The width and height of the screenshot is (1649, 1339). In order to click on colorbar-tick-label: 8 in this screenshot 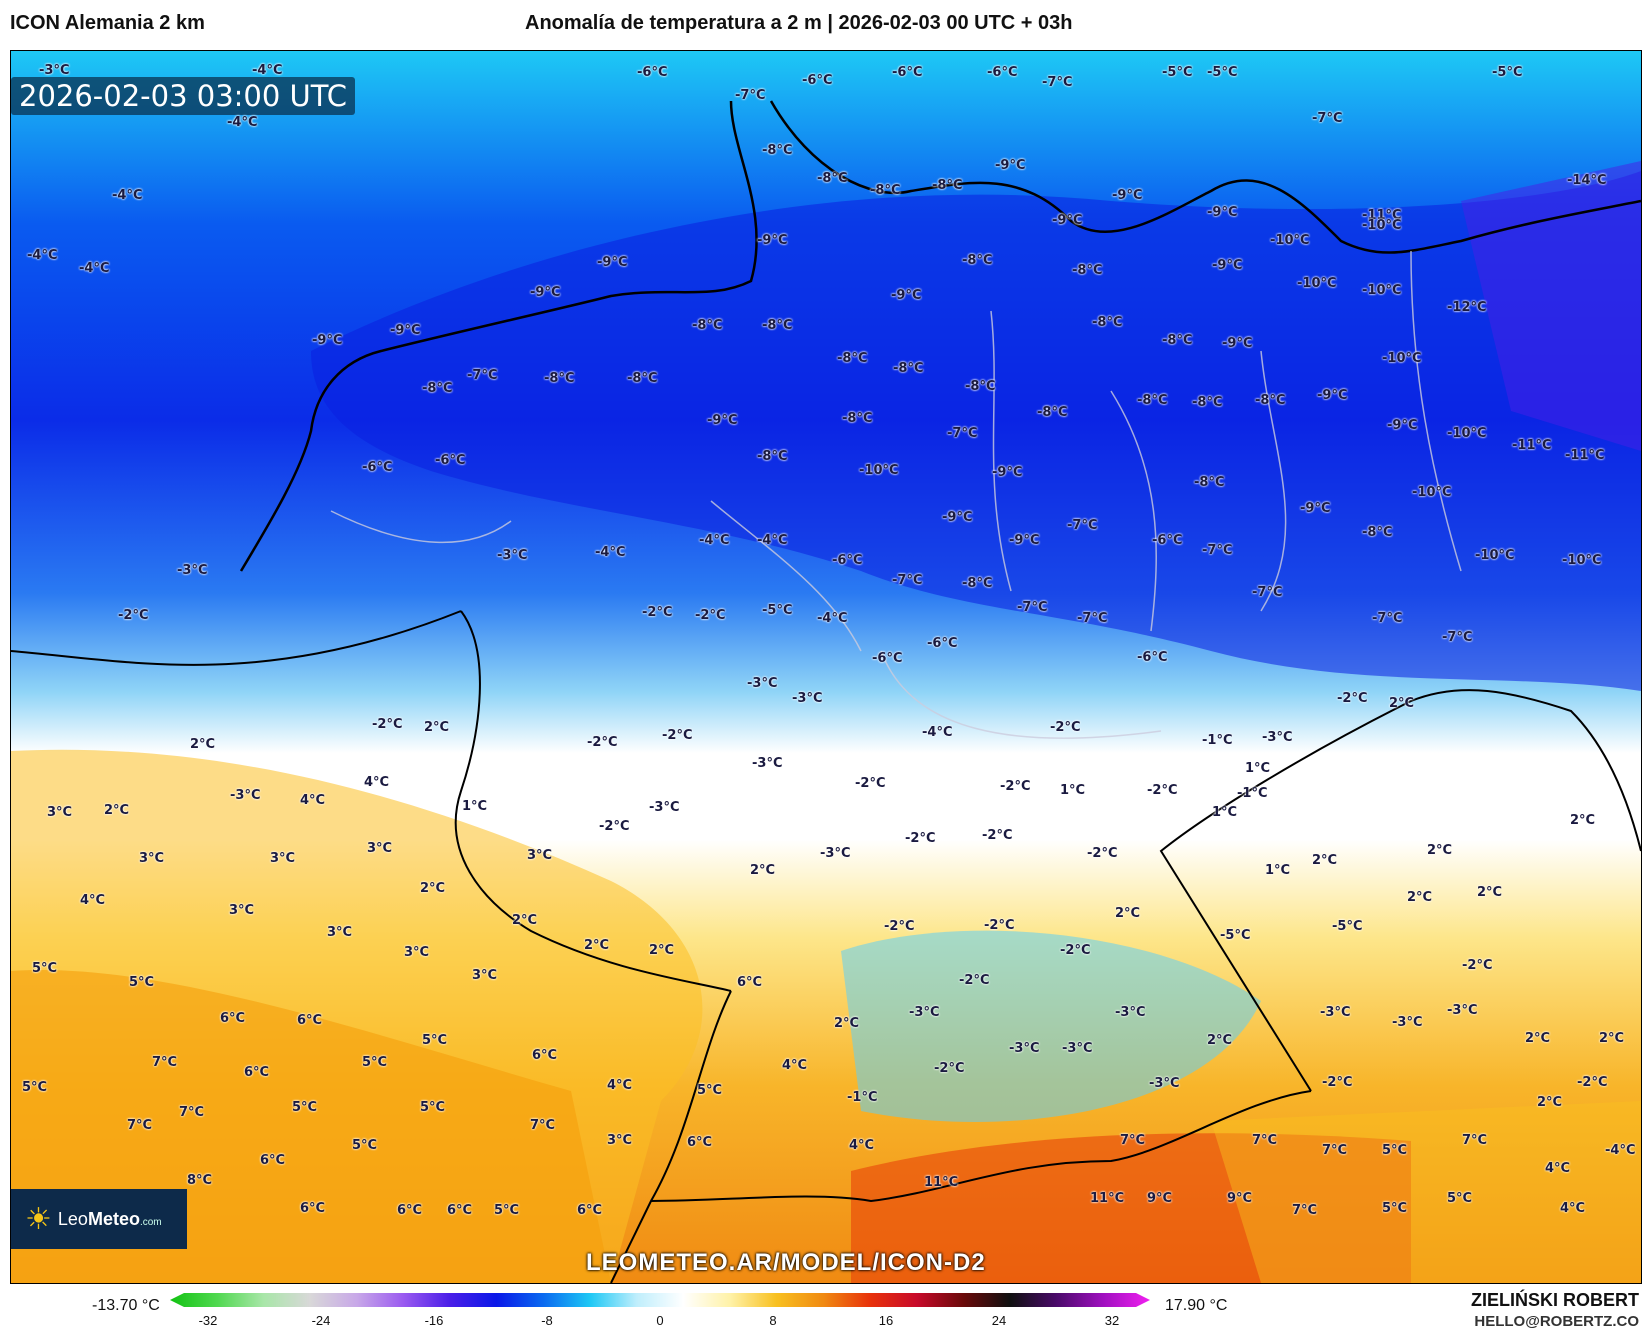, I will do `click(773, 1320)`.